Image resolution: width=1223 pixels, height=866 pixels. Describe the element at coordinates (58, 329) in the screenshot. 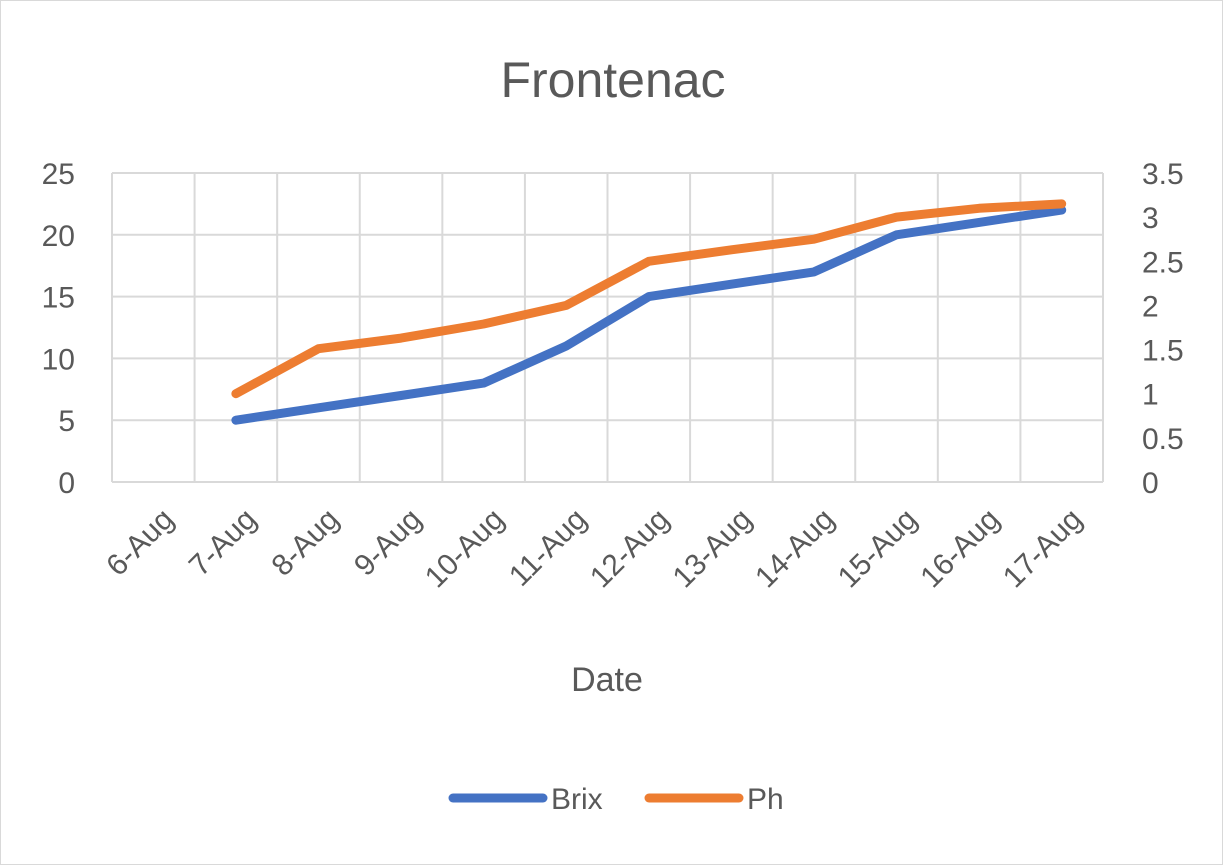

I see `primary-y-axis: 0 5 10 15 20 25` at that location.